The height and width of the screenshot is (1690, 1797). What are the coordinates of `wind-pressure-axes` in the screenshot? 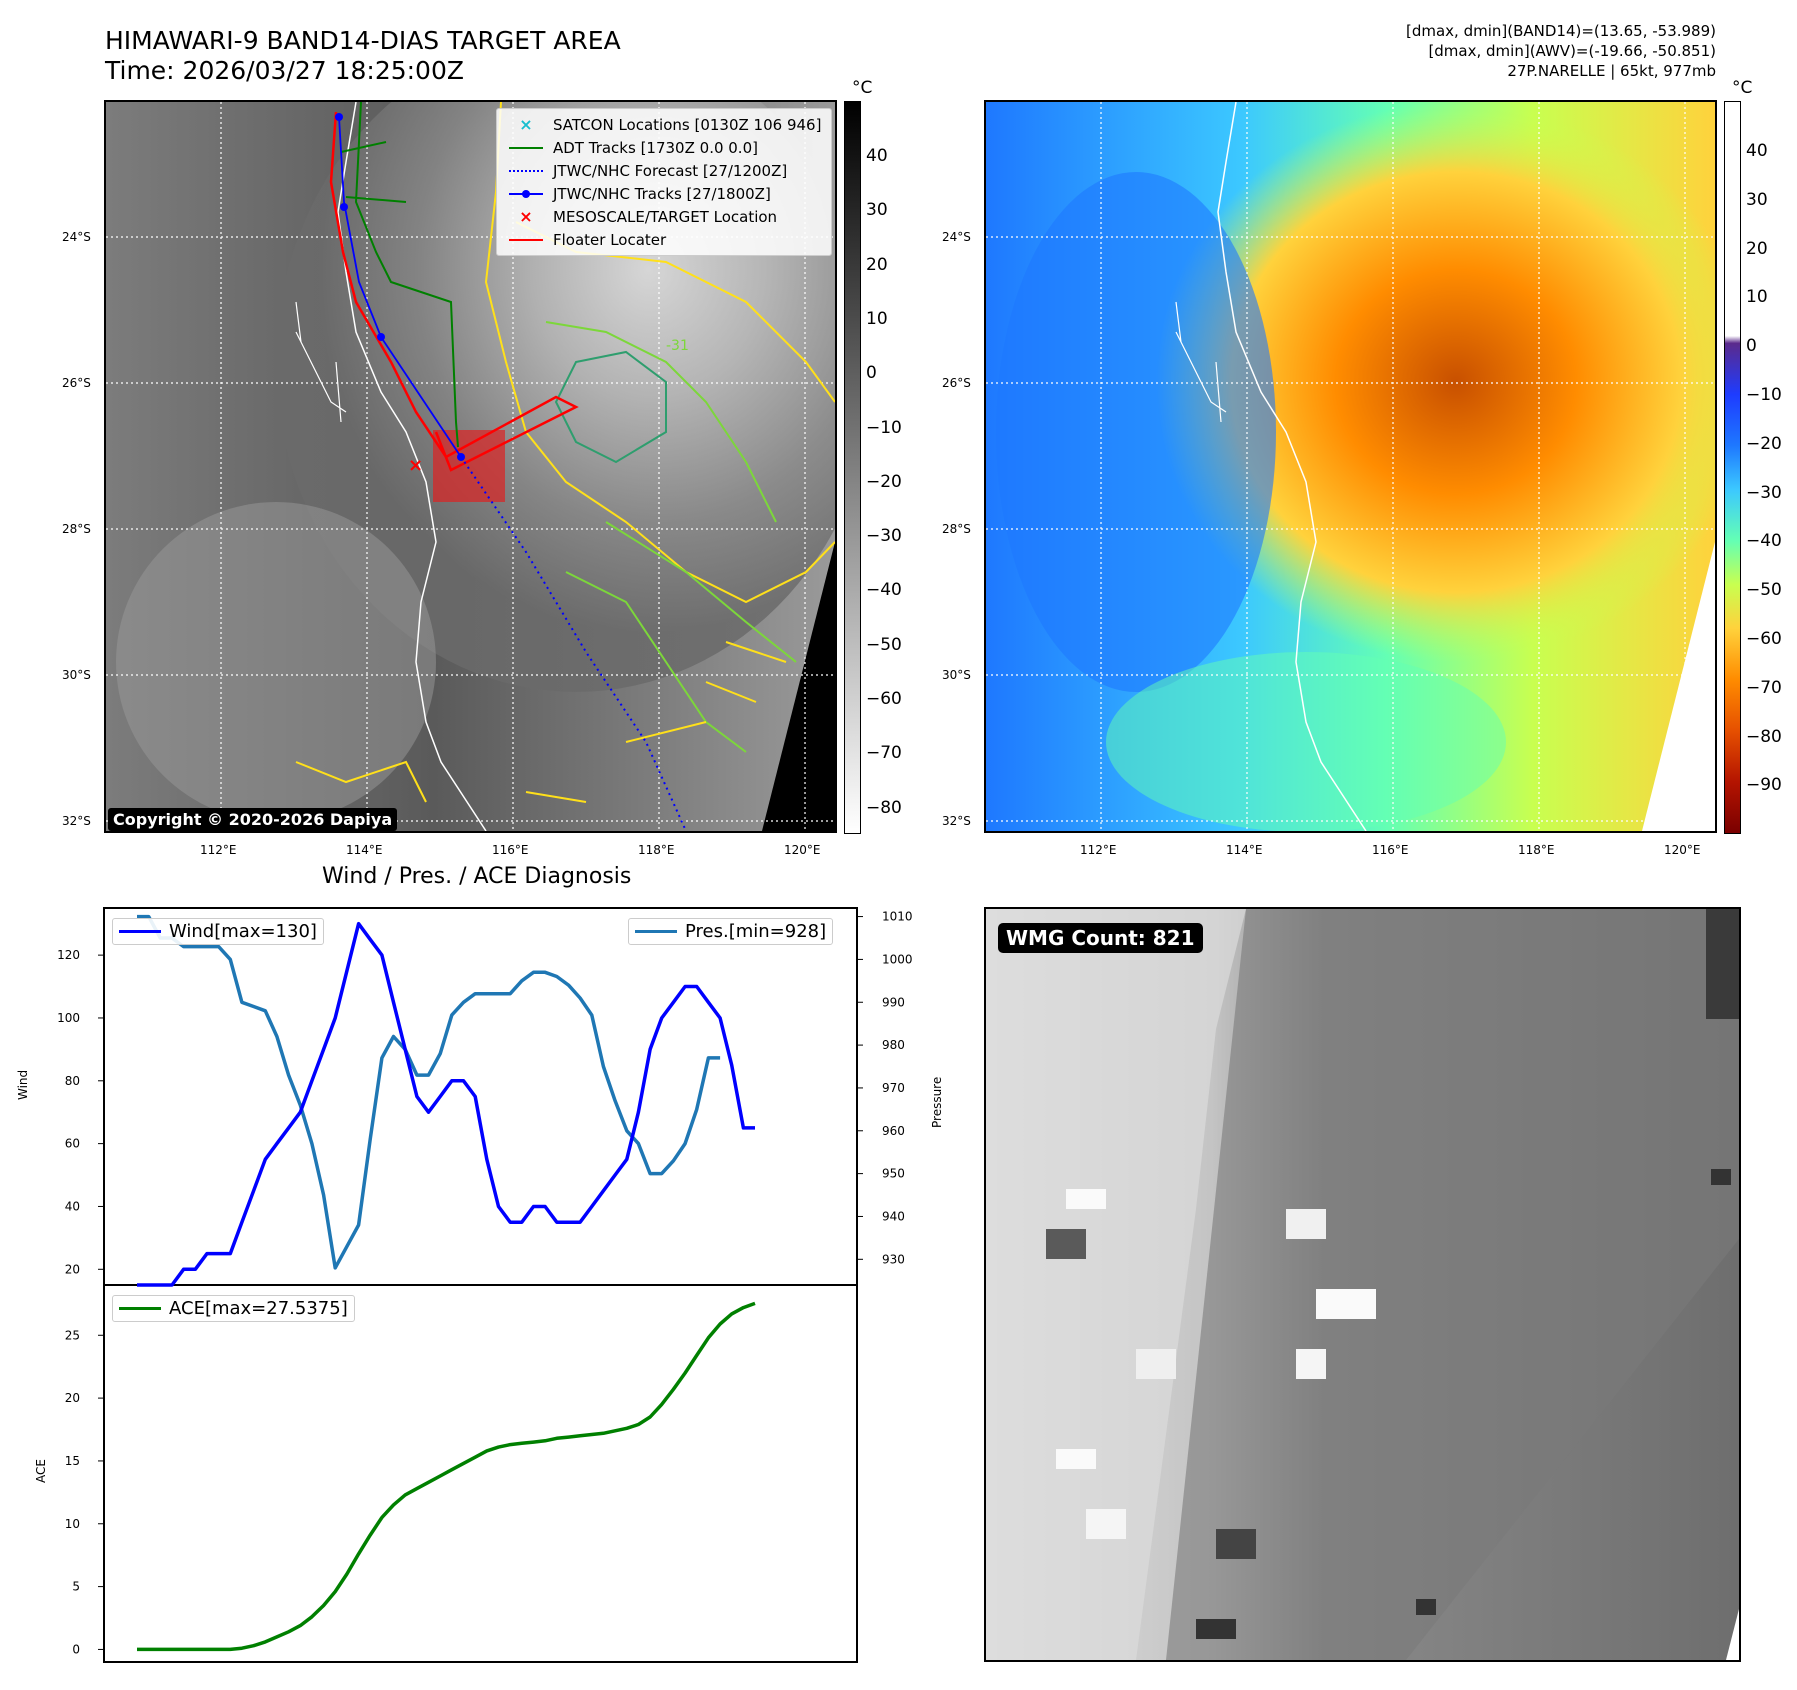 It's located at (480, 1096).